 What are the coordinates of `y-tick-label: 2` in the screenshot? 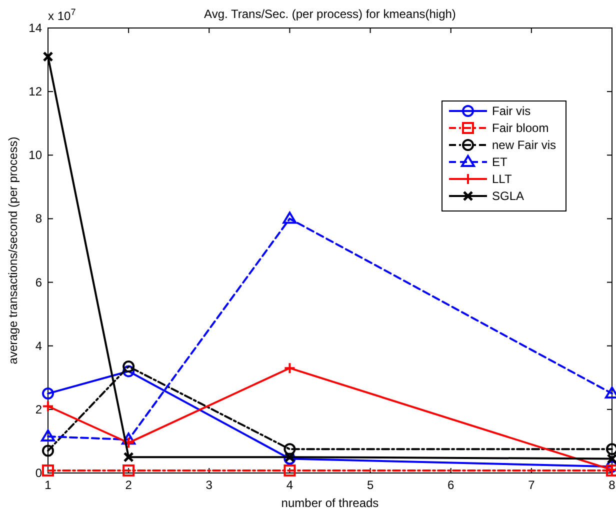 It's located at (38, 409).